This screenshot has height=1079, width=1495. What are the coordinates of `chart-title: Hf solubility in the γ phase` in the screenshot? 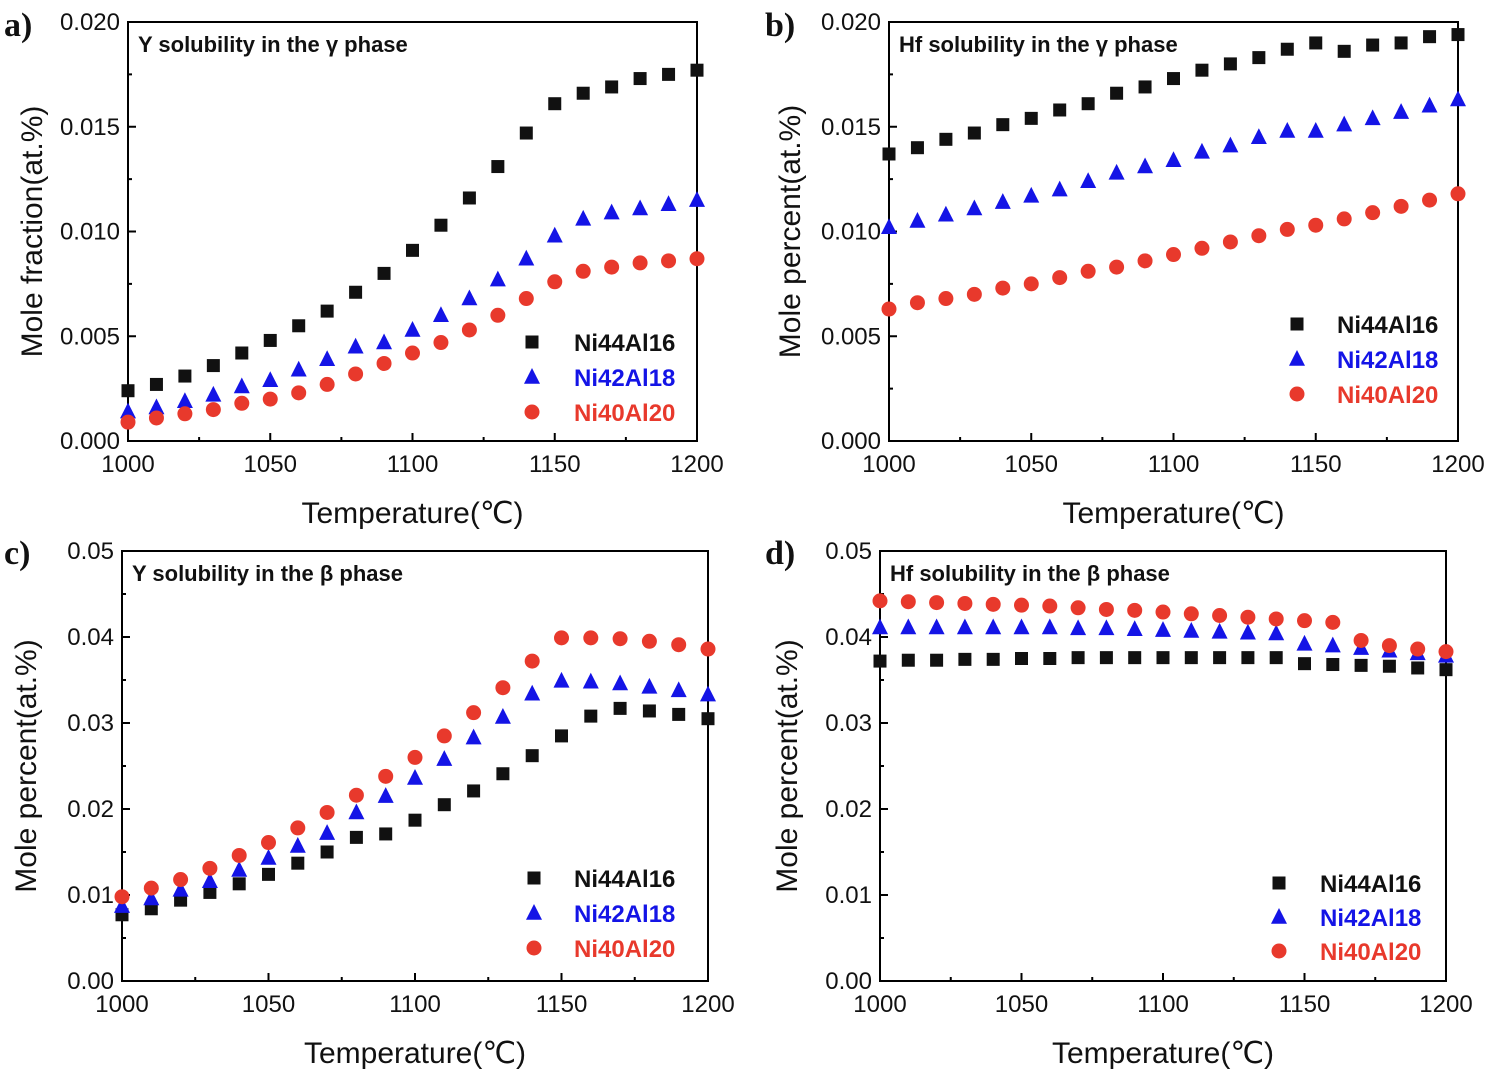 It's located at (1038, 44).